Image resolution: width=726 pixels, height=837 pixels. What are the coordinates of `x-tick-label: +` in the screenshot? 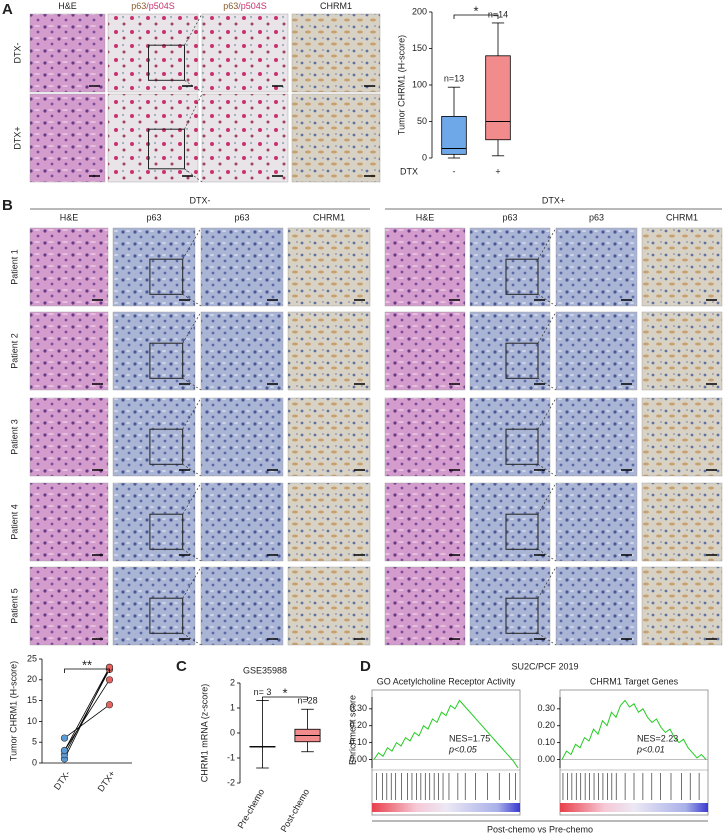 It's located at (497, 171).